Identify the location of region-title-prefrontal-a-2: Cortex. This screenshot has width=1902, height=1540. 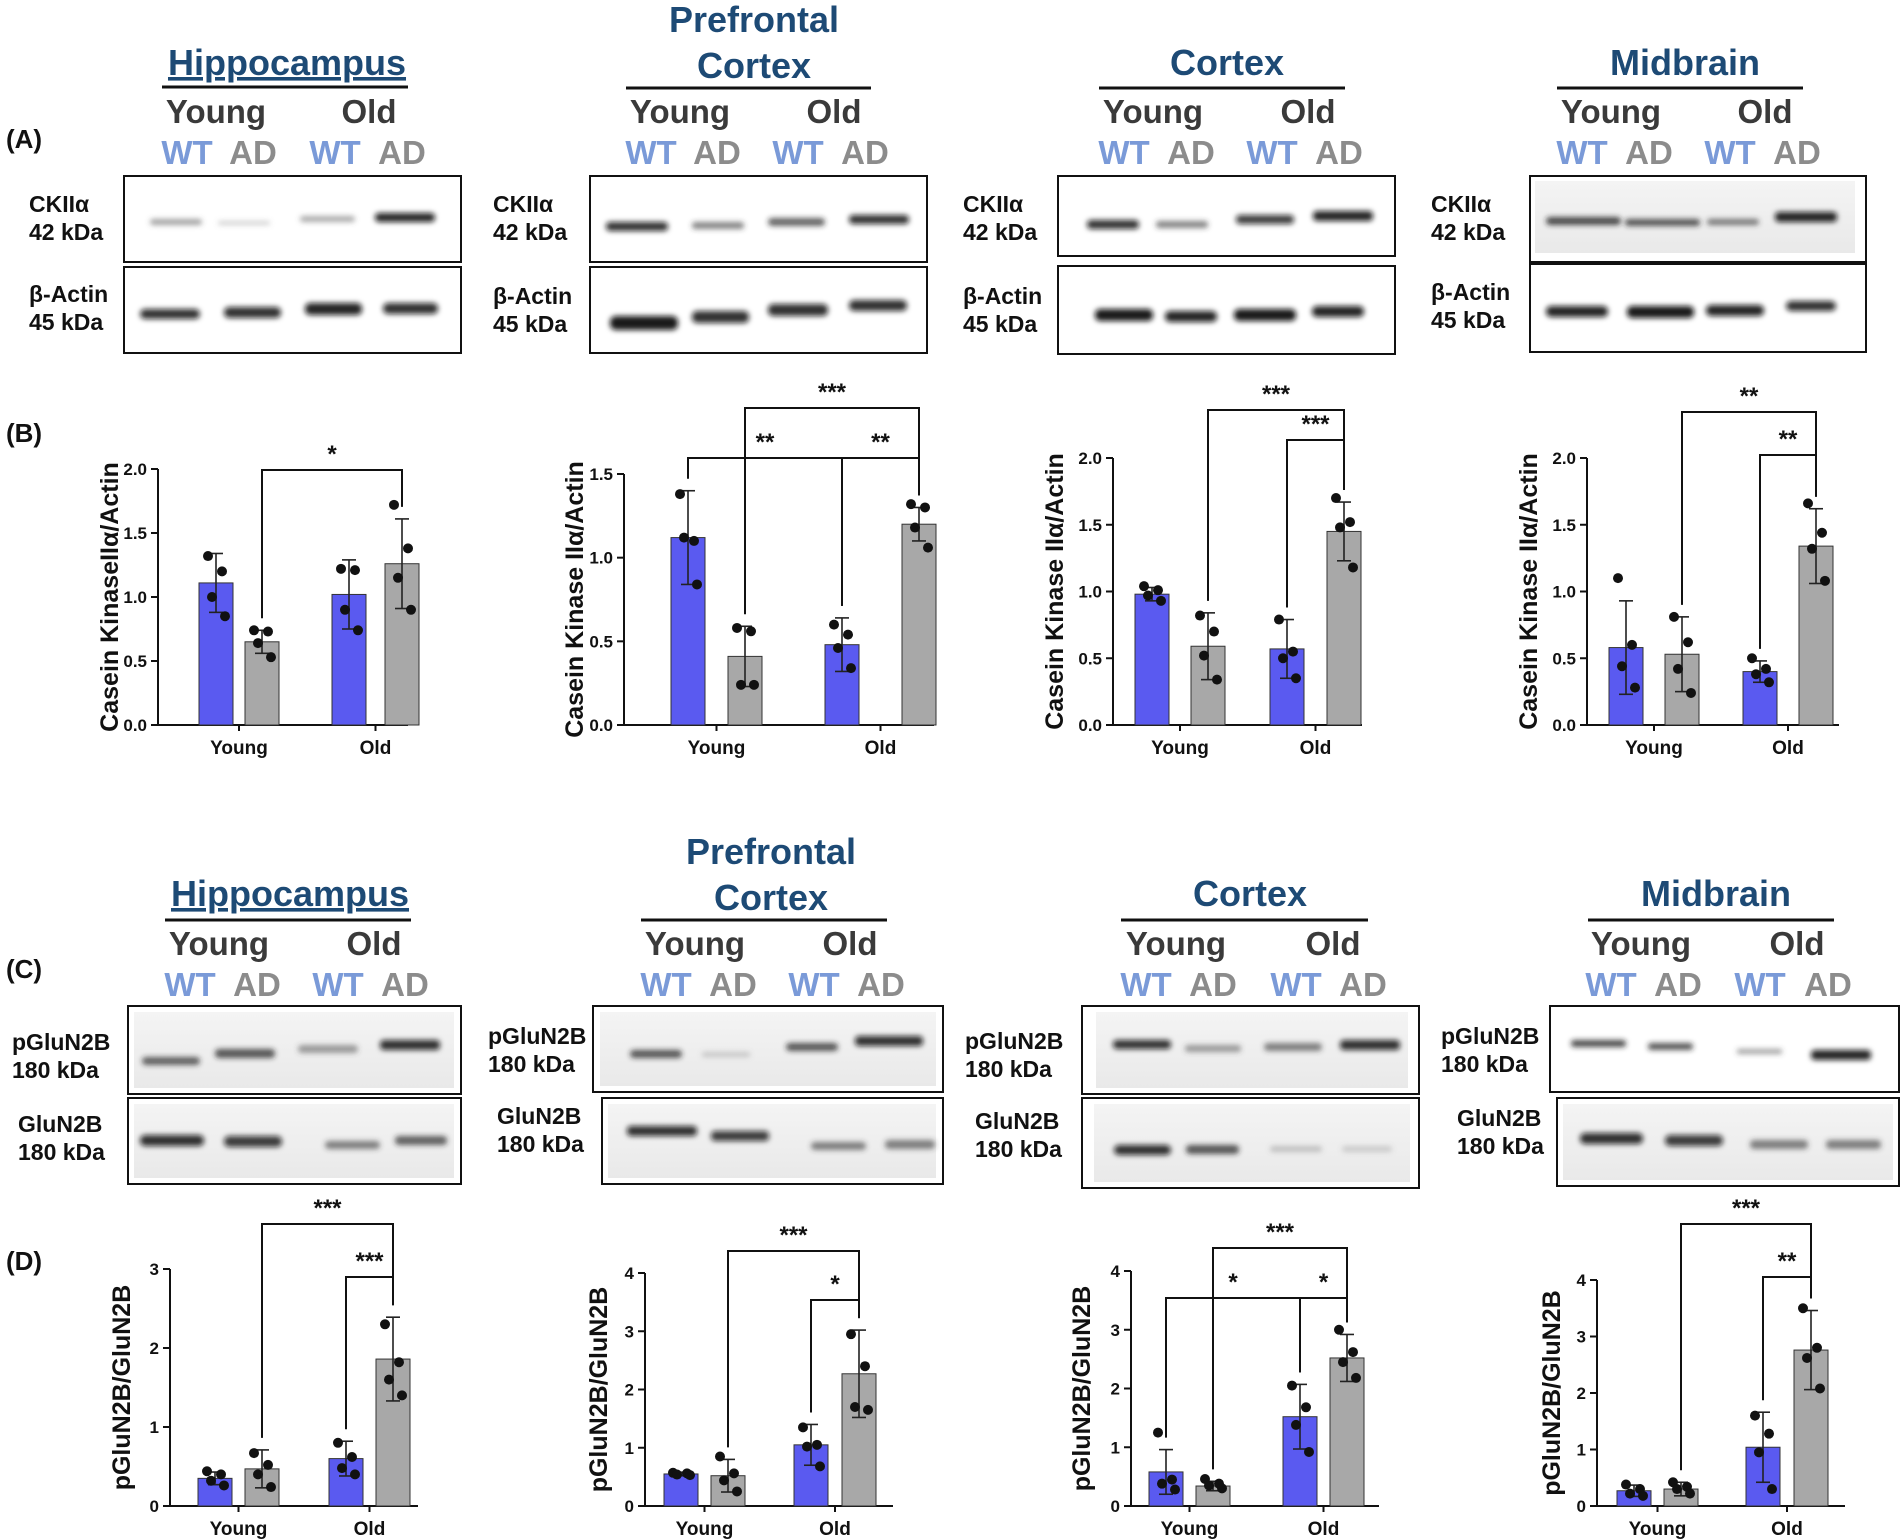
(754, 65).